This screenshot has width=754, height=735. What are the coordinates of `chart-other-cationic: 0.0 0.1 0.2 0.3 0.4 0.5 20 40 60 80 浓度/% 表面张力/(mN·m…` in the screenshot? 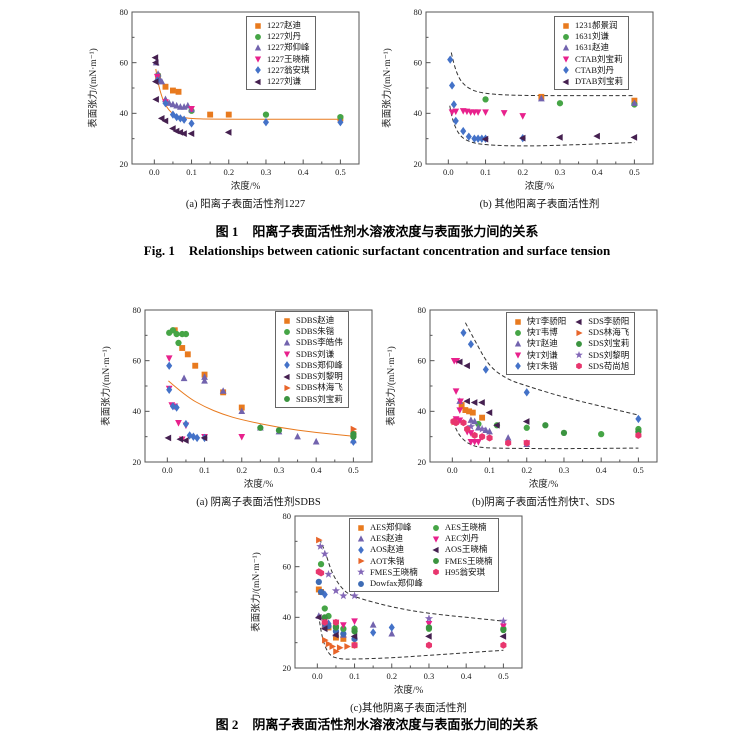 It's located at (524, 112).